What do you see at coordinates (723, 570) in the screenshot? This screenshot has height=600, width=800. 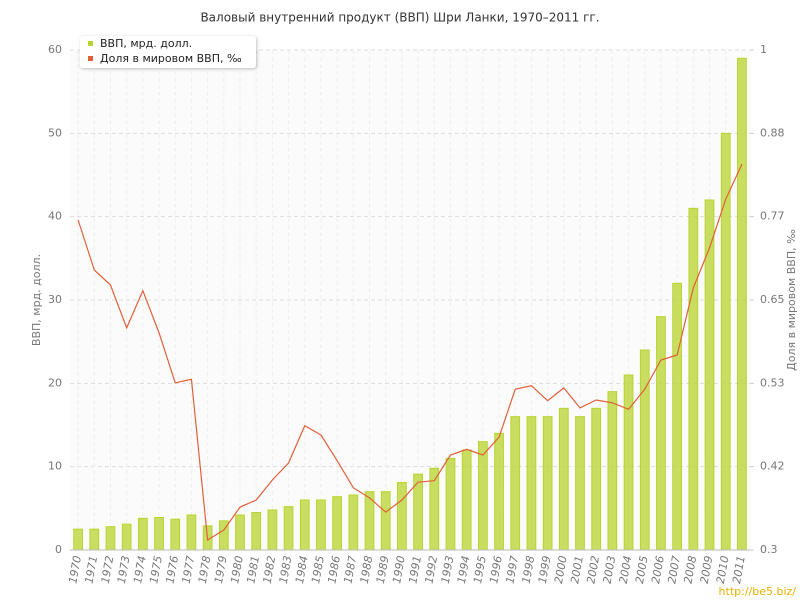 I see `x-tick-label: 2010` at bounding box center [723, 570].